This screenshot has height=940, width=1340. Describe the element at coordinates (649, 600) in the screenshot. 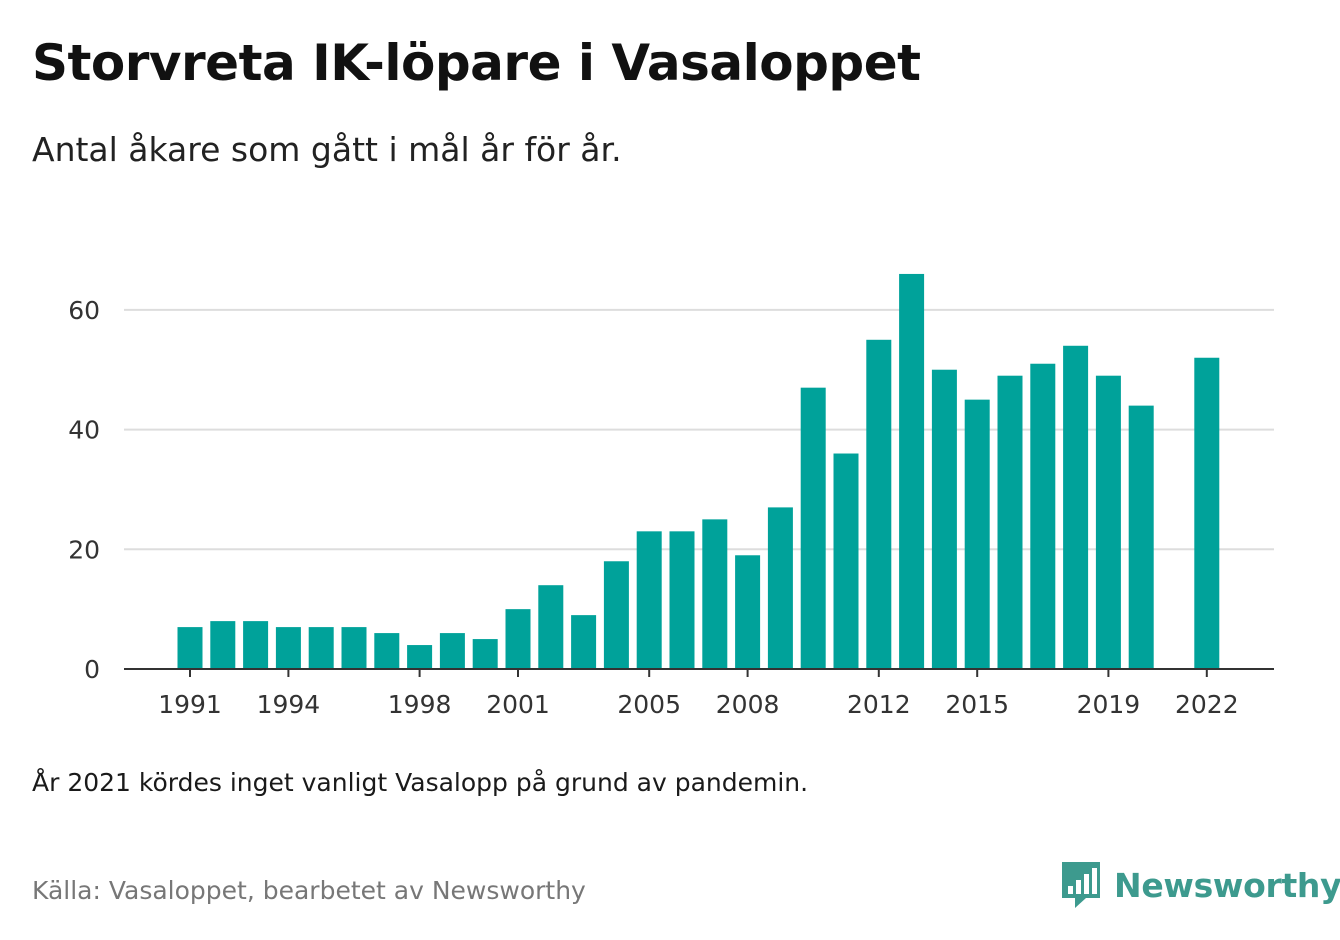

I see `bar-2005` at that location.